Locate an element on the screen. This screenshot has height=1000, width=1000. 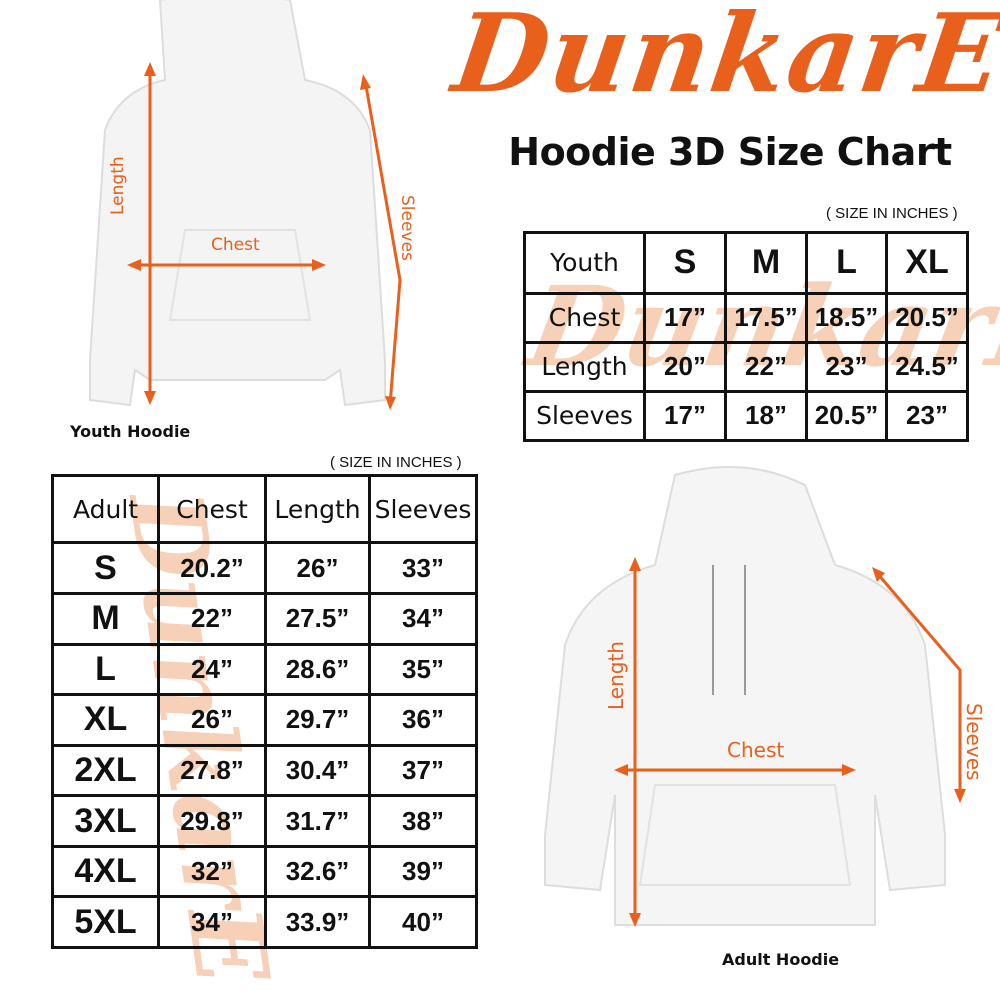
adult-unit-note: ( SIZE IN INCHES ) is located at coordinates (396, 462).